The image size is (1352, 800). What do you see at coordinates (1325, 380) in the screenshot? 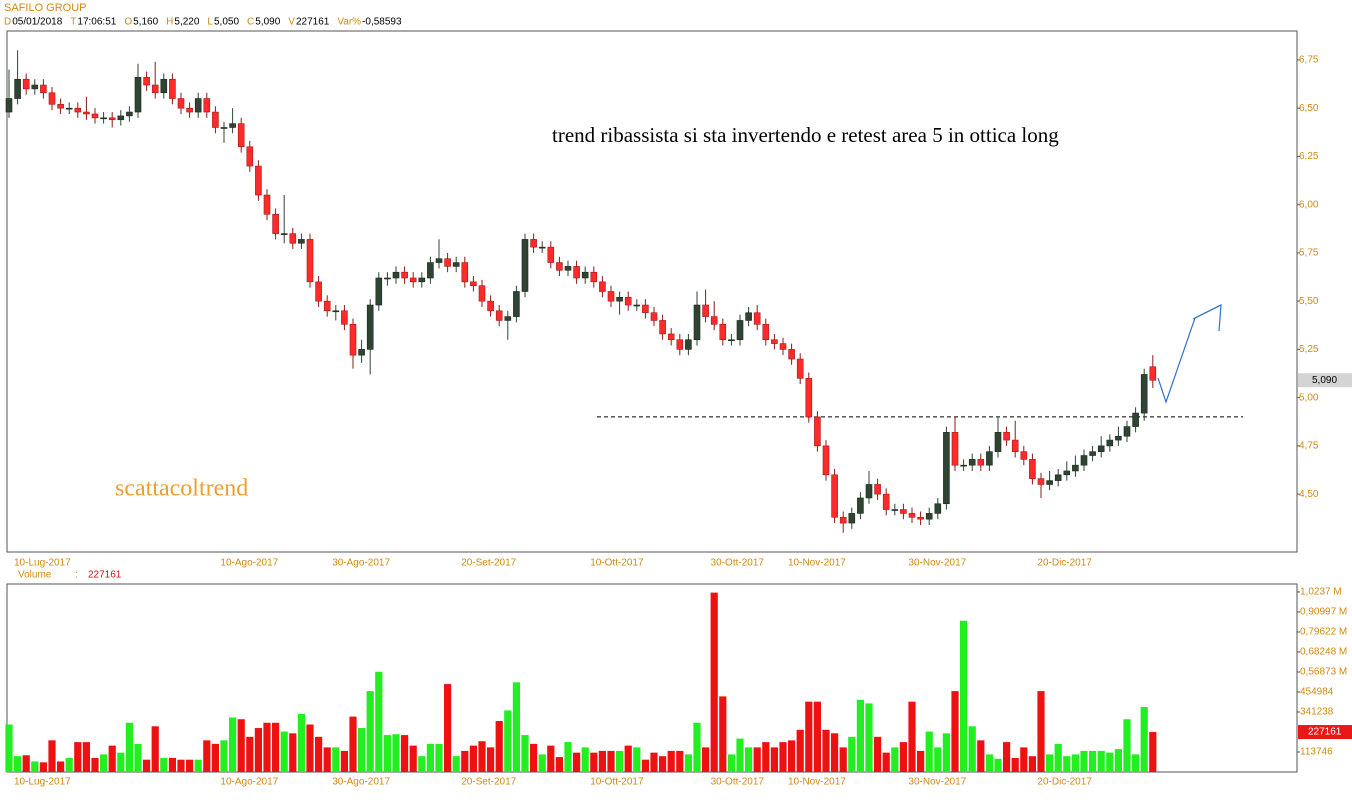
I see `last-price-box` at bounding box center [1325, 380].